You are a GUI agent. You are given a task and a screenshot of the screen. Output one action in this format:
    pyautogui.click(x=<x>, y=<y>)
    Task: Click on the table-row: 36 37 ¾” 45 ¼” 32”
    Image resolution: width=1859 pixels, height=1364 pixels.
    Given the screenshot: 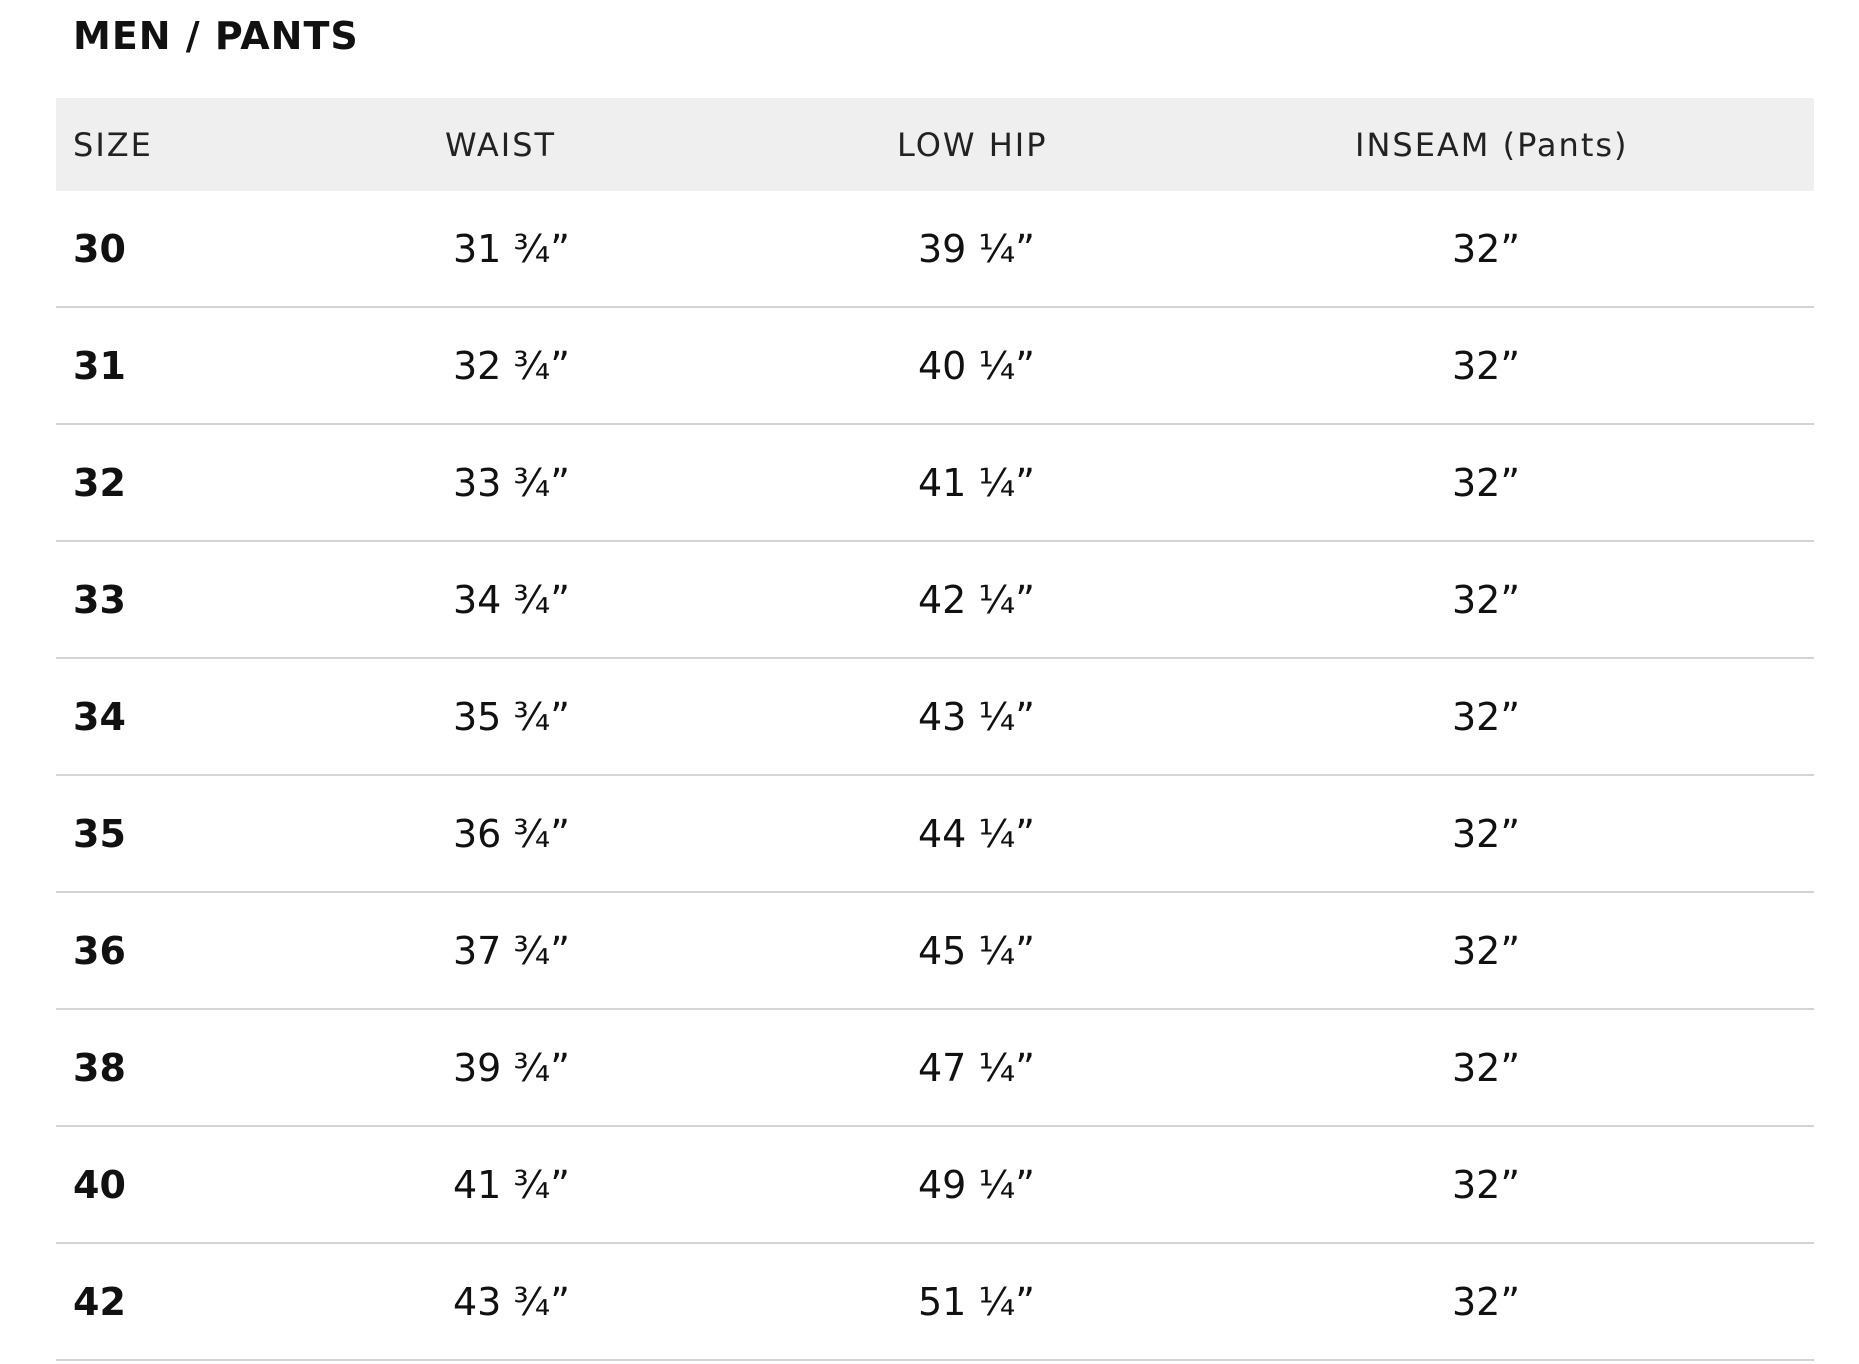 What is the action you would take?
    pyautogui.click(x=935, y=951)
    